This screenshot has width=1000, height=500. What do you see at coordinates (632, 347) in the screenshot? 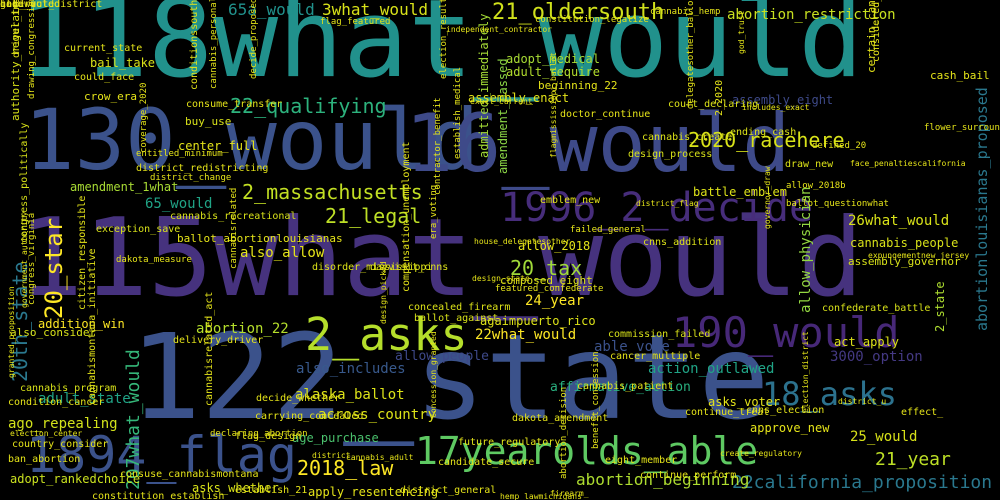
I see `cloud-word: able_vote` at bounding box center [632, 347].